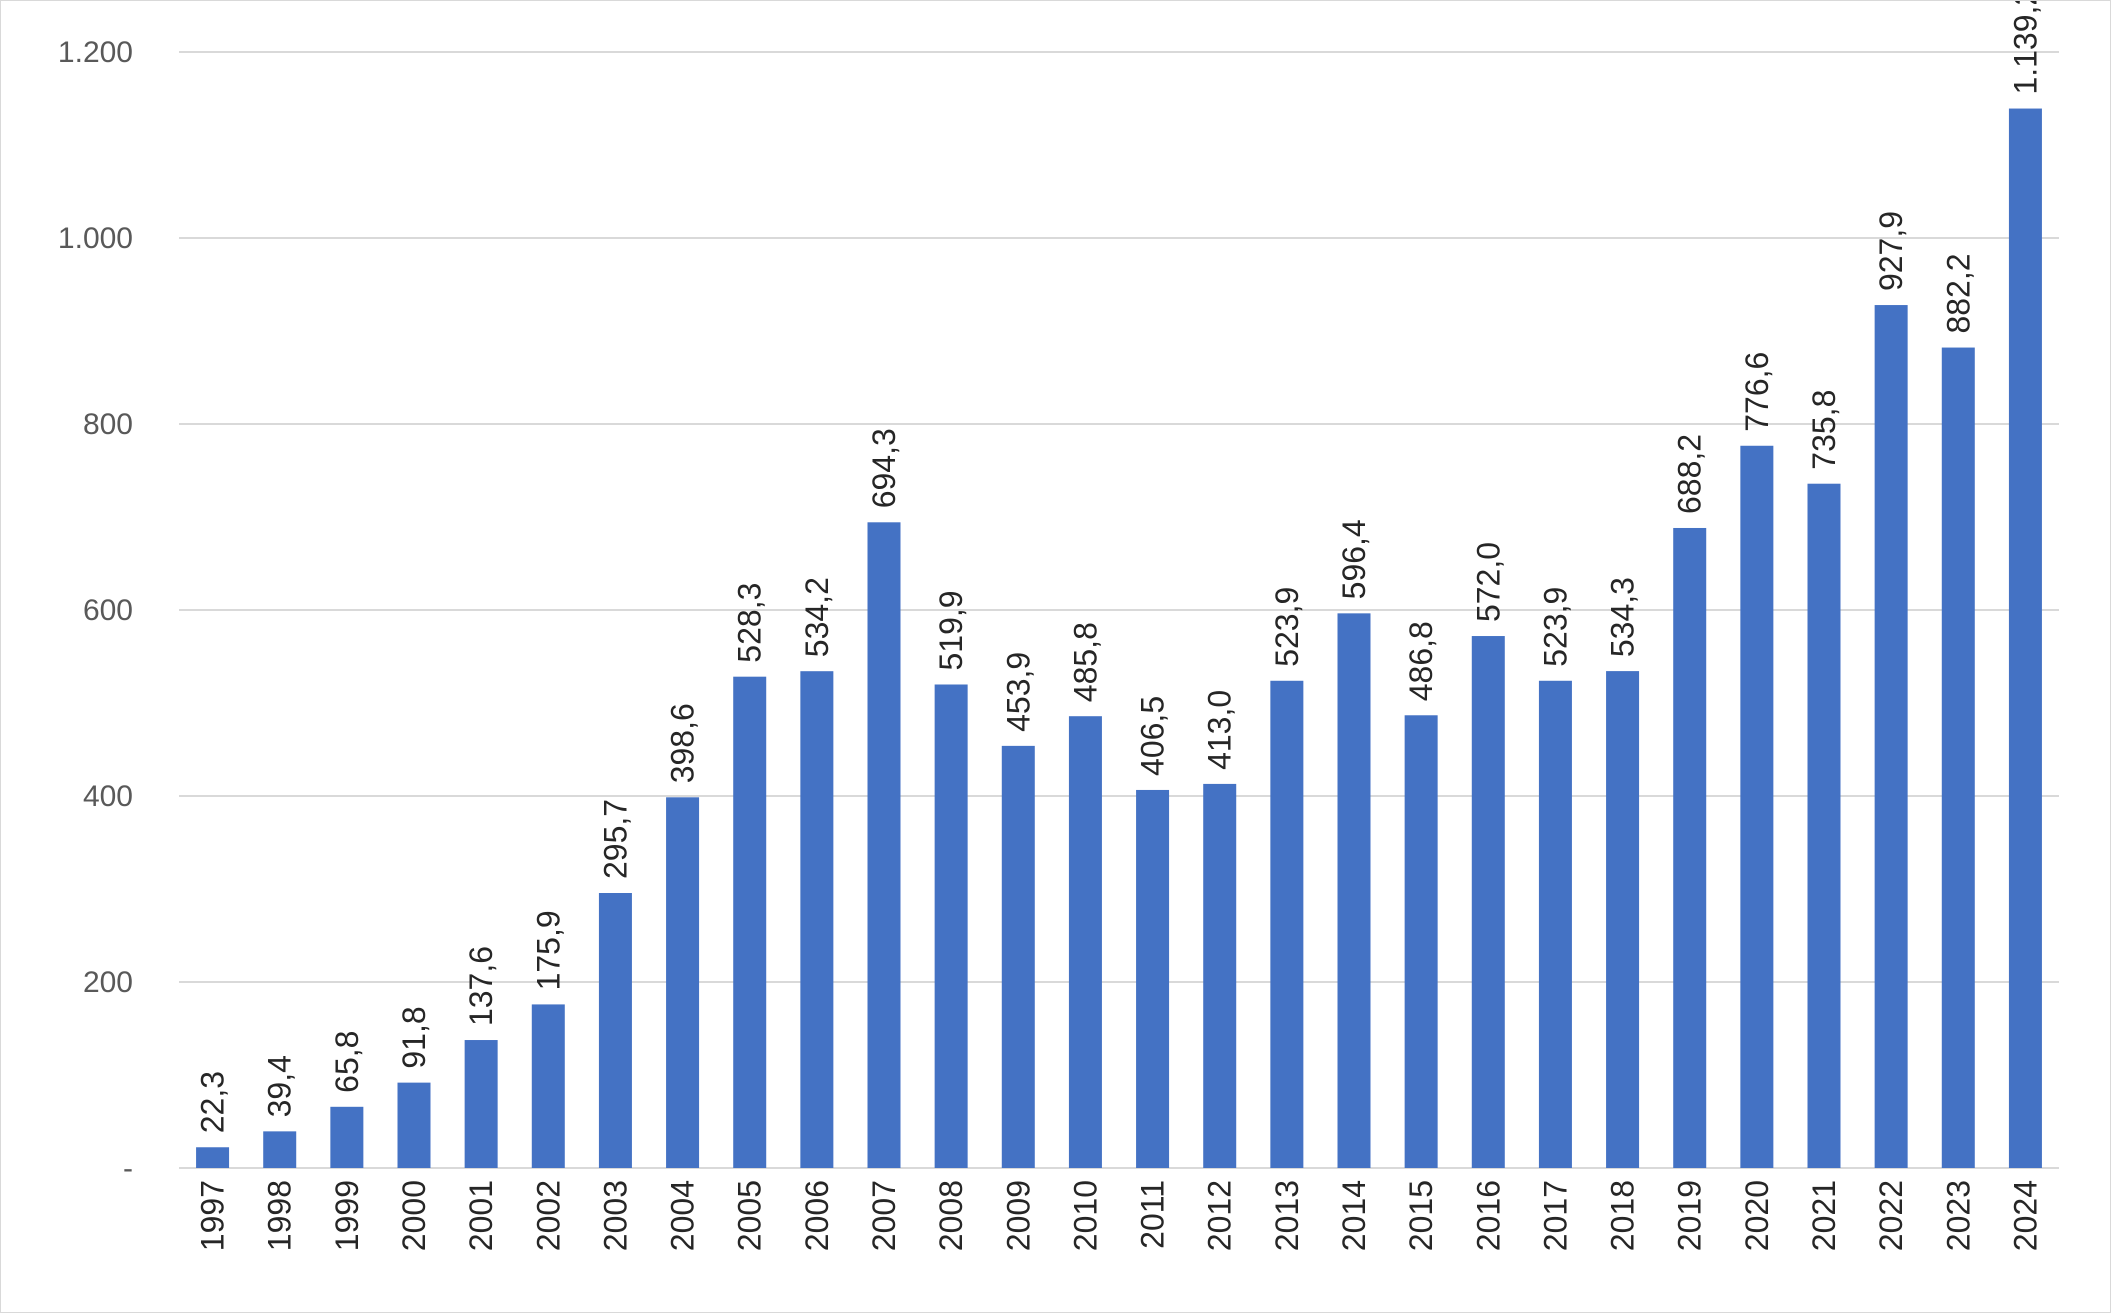 The image size is (2111, 1314). What do you see at coordinates (1085, 1215) in the screenshot?
I see `x-tick-label: 2010` at bounding box center [1085, 1215].